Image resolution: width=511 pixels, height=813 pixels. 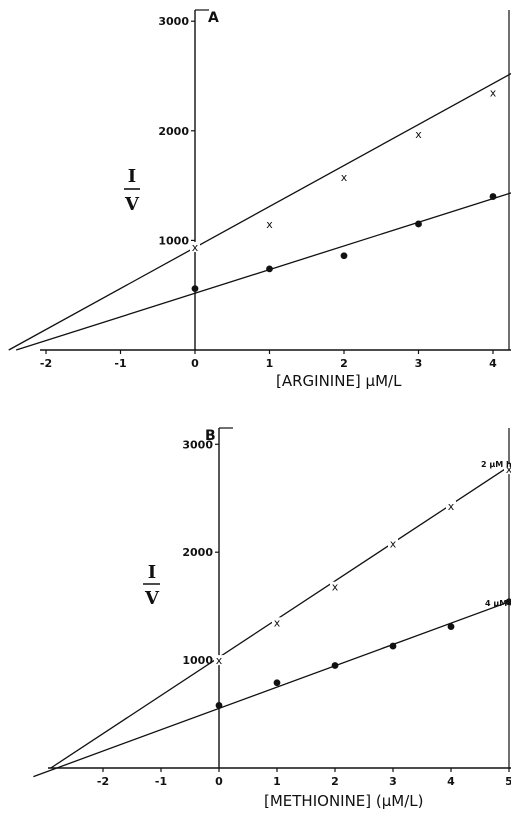 What do you see at coordinates (496, 464) in the screenshot?
I see `series-label: 2 μM his` at bounding box center [496, 464].